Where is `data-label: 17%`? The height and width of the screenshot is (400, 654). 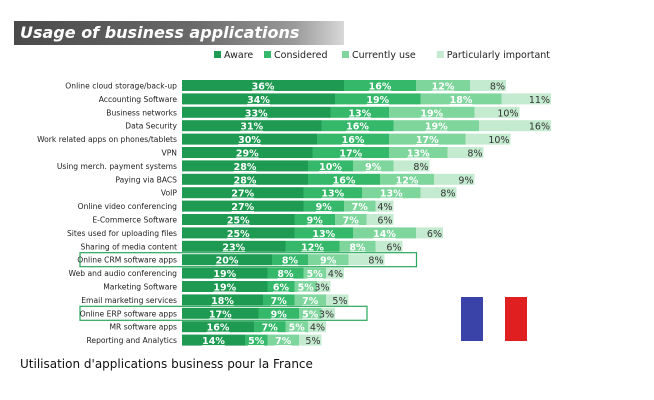 data-label: 17% is located at coordinates (220, 314).